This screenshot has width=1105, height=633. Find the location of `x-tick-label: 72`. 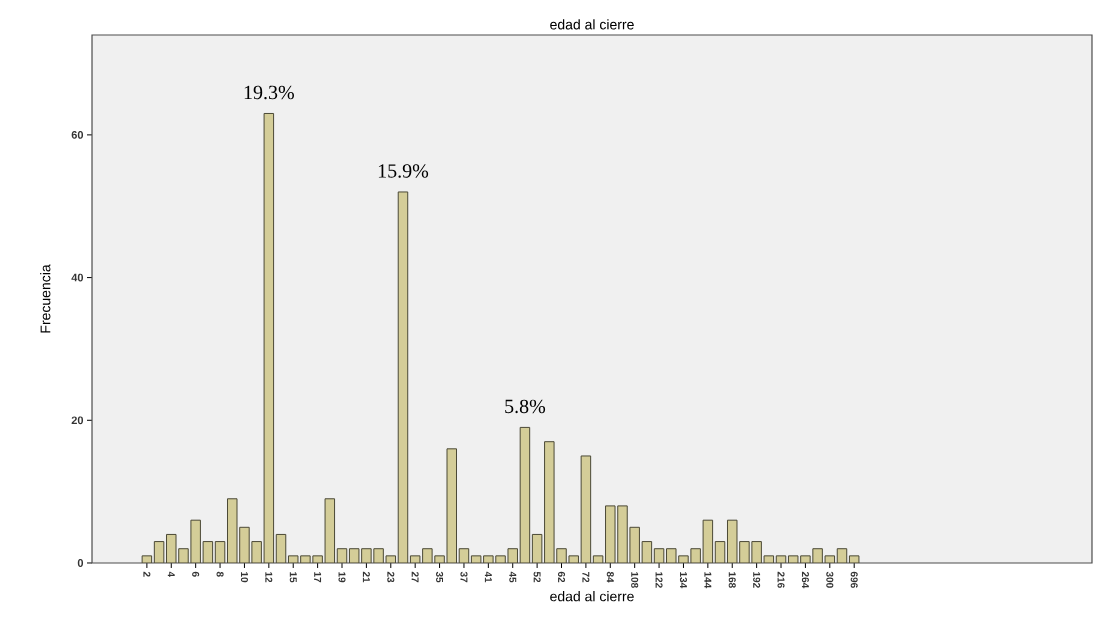

x-tick-label: 72 is located at coordinates (586, 577).